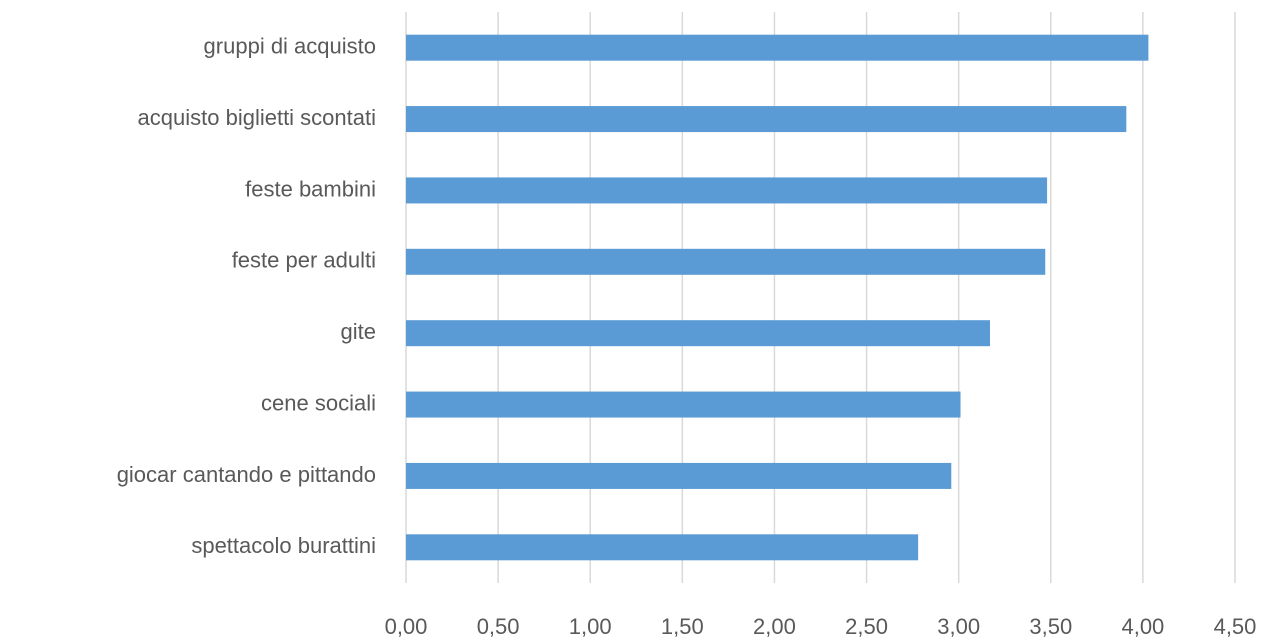 The image size is (1269, 638). What do you see at coordinates (310, 188) in the screenshot?
I see `y-tick-label: feste bambini` at bounding box center [310, 188].